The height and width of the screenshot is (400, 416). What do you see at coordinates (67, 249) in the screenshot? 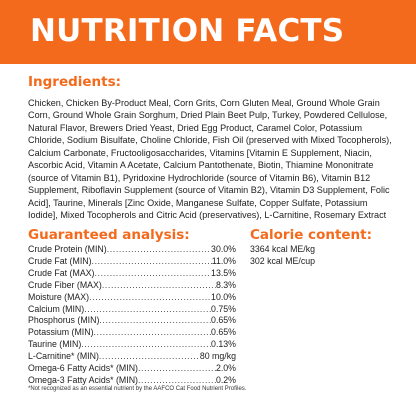
I see `nutrient-name: Crude Protein (MIN)` at bounding box center [67, 249].